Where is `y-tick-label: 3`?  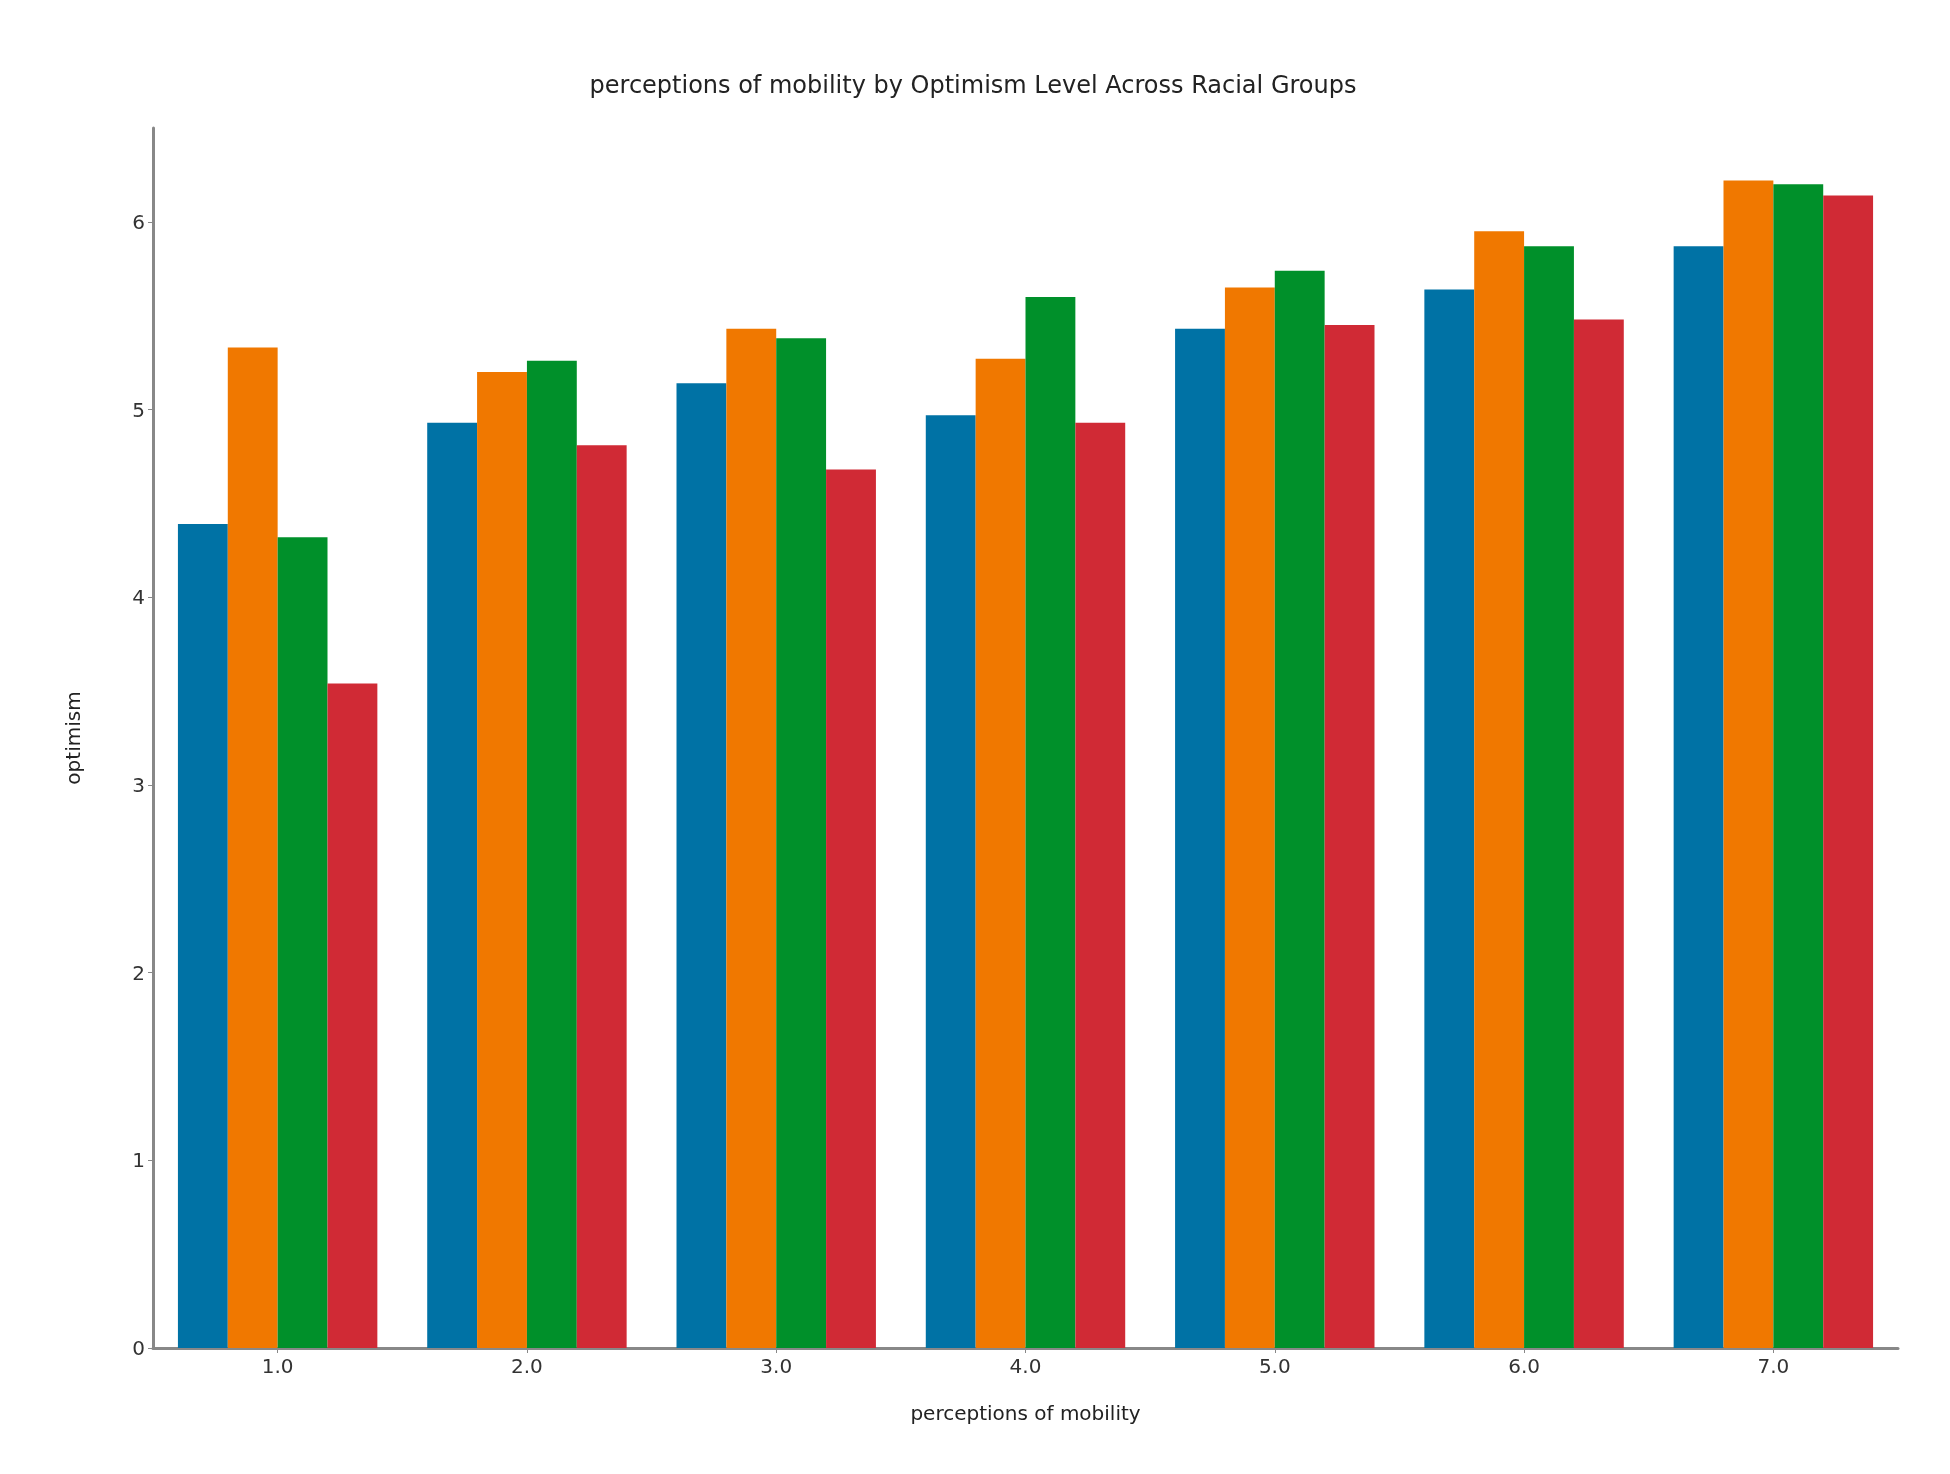
y-tick-label: 3 is located at coordinates (138, 784).